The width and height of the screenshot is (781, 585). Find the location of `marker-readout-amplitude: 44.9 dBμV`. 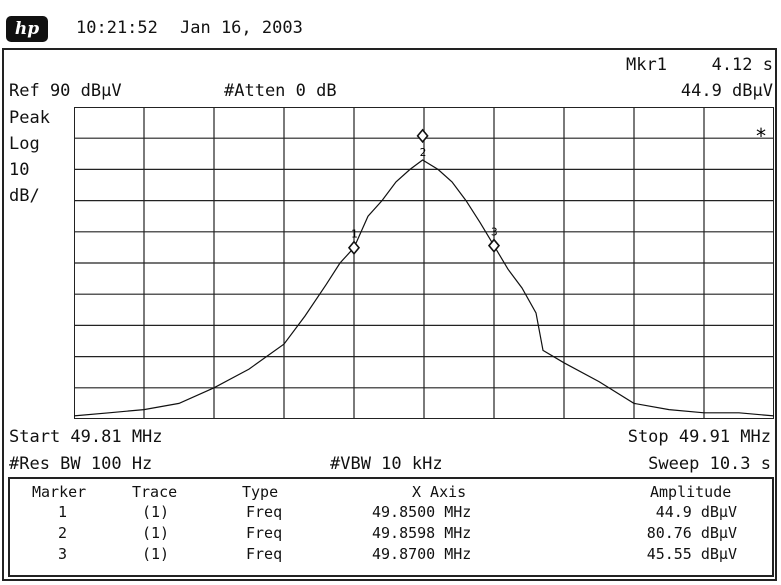

marker-readout-amplitude: 44.9 dBμV is located at coordinates (726, 91).